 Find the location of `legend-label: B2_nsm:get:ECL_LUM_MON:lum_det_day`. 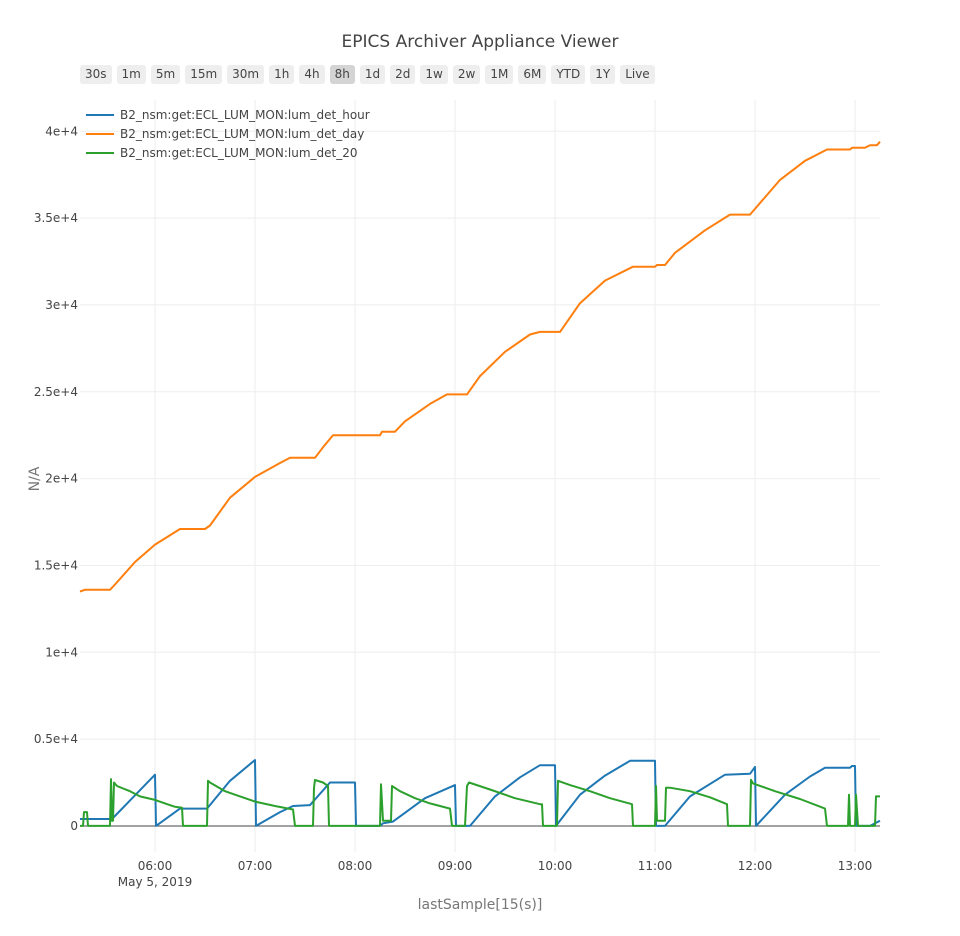

legend-label: B2_nsm:get:ECL_LUM_MON:lum_det_day is located at coordinates (242, 134).